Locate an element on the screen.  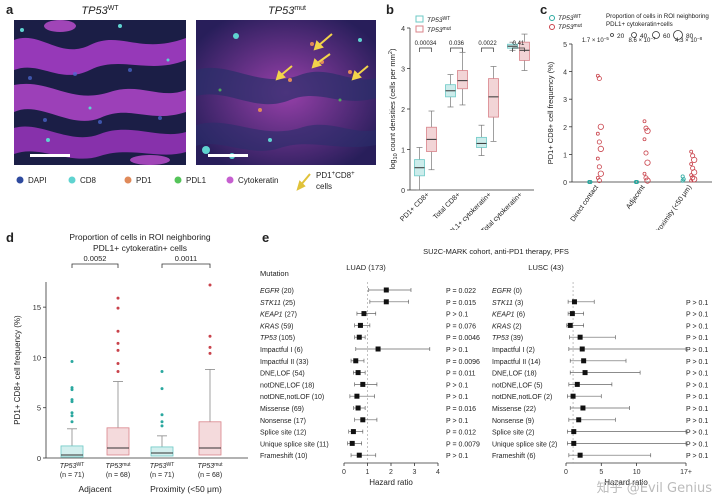
text-span: (105) is located at coordinates (286, 338).